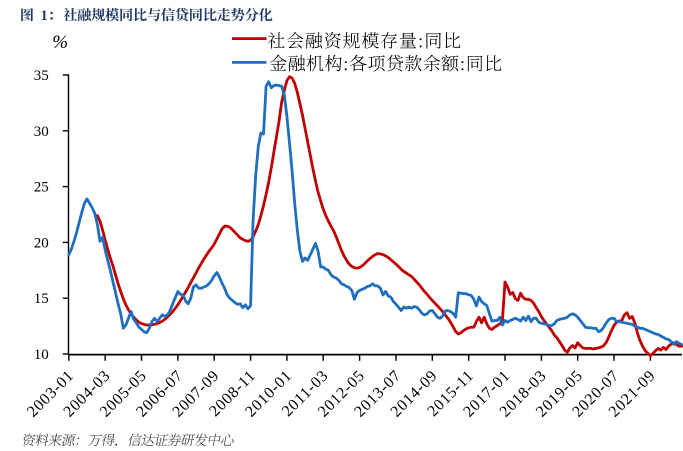  What do you see at coordinates (41, 299) in the screenshot?
I see `svg-text: 15` at bounding box center [41, 299].